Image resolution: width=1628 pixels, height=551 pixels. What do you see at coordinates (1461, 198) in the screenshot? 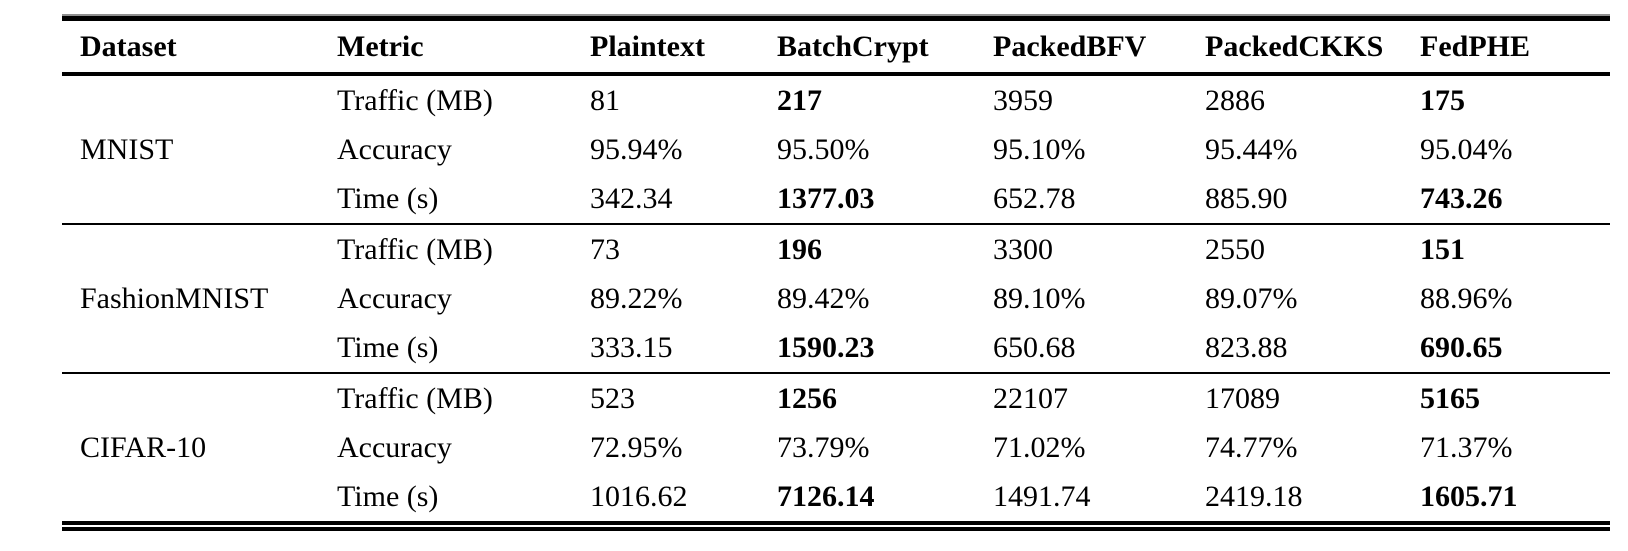
I see `value-cell: 743.26` at bounding box center [1461, 198].